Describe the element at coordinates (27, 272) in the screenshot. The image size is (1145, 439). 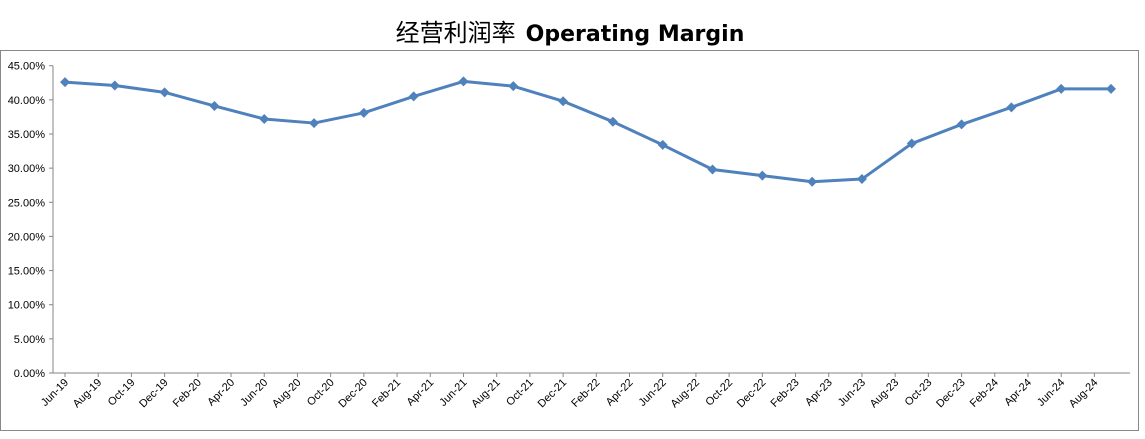
I see `y-tick-label: 15.00%` at that location.